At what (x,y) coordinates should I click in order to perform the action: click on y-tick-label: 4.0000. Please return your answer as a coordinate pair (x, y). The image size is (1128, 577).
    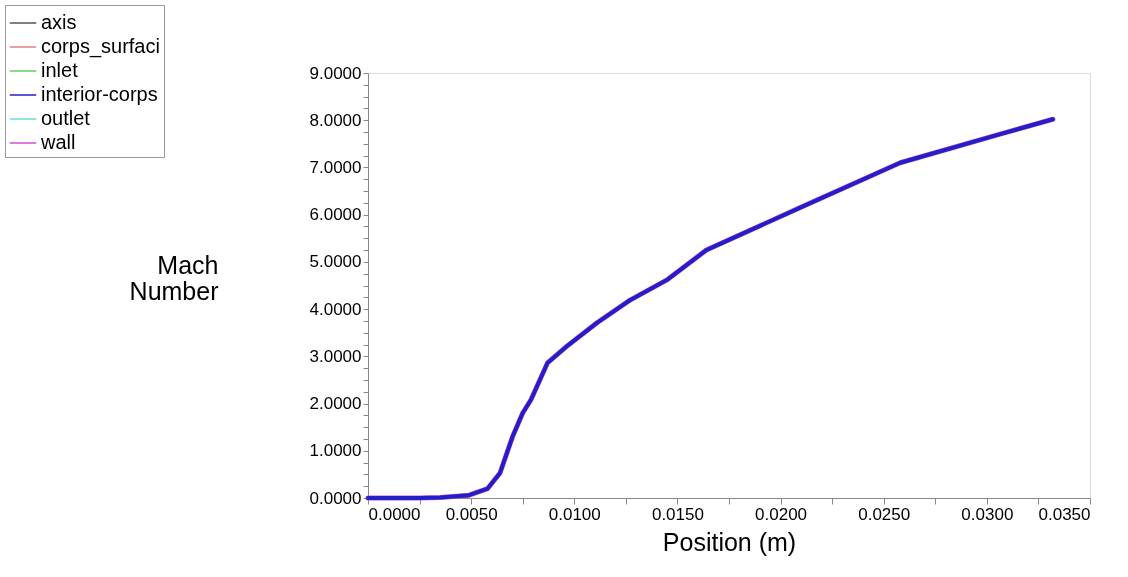
    Looking at the image, I should click on (335, 309).